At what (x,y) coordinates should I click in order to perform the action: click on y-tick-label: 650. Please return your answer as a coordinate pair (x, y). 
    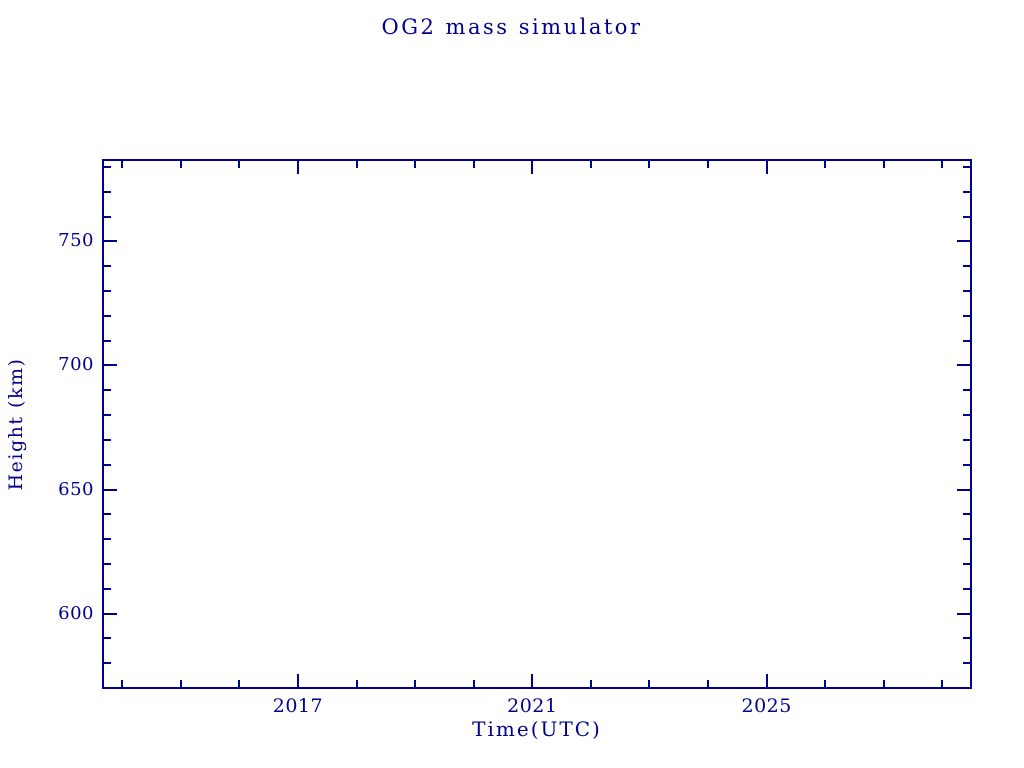
    Looking at the image, I should click on (76, 489).